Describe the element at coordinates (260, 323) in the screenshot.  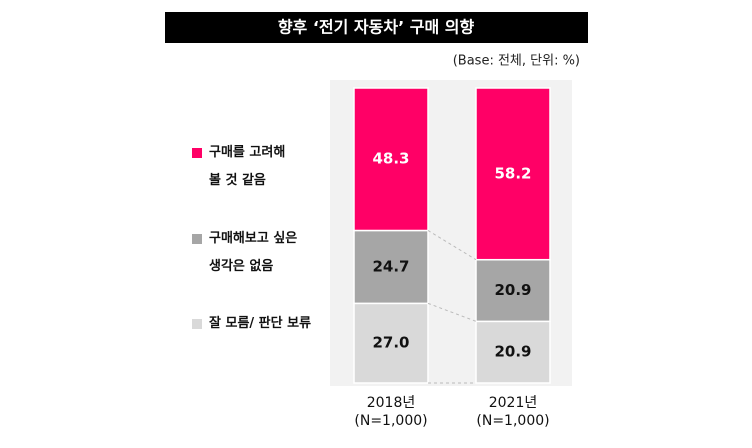
I see `legend-label: 잘 모름/ 판단 보류` at that location.